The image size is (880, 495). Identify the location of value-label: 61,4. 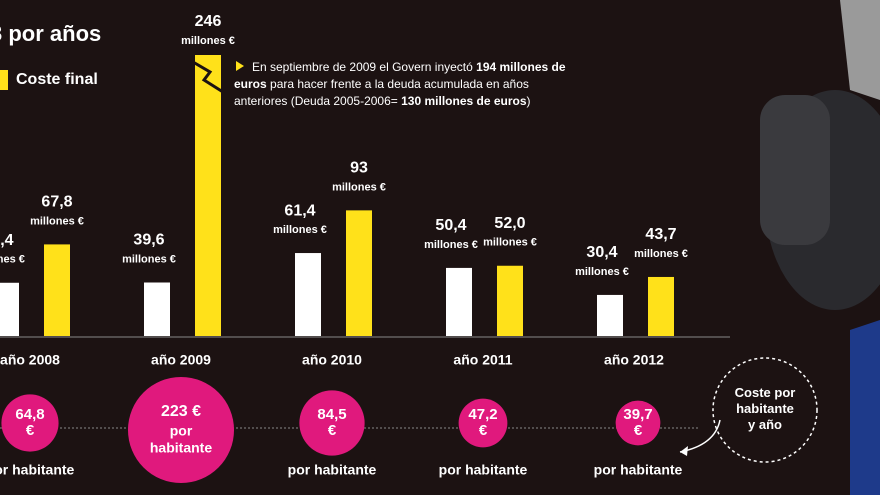
(299, 210).